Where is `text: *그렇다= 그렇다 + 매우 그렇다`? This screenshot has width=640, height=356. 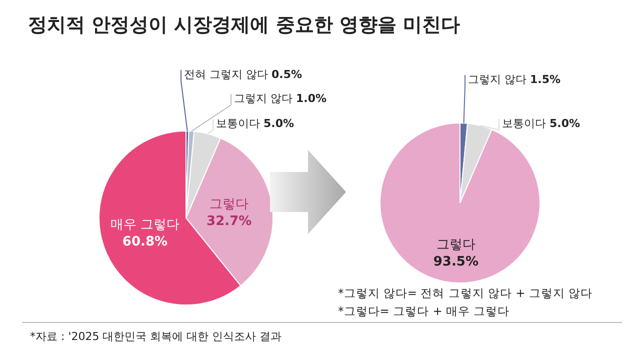
text: *그렇다= 그렇다 + 매우 그렇다 is located at coordinates (424, 311).